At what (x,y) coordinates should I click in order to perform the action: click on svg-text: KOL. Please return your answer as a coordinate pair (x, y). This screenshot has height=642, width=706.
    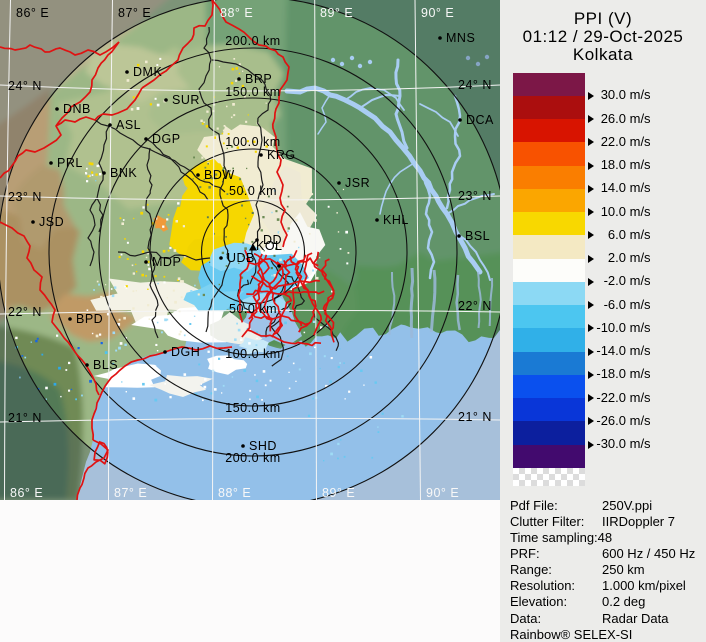
    Looking at the image, I should click on (269, 246).